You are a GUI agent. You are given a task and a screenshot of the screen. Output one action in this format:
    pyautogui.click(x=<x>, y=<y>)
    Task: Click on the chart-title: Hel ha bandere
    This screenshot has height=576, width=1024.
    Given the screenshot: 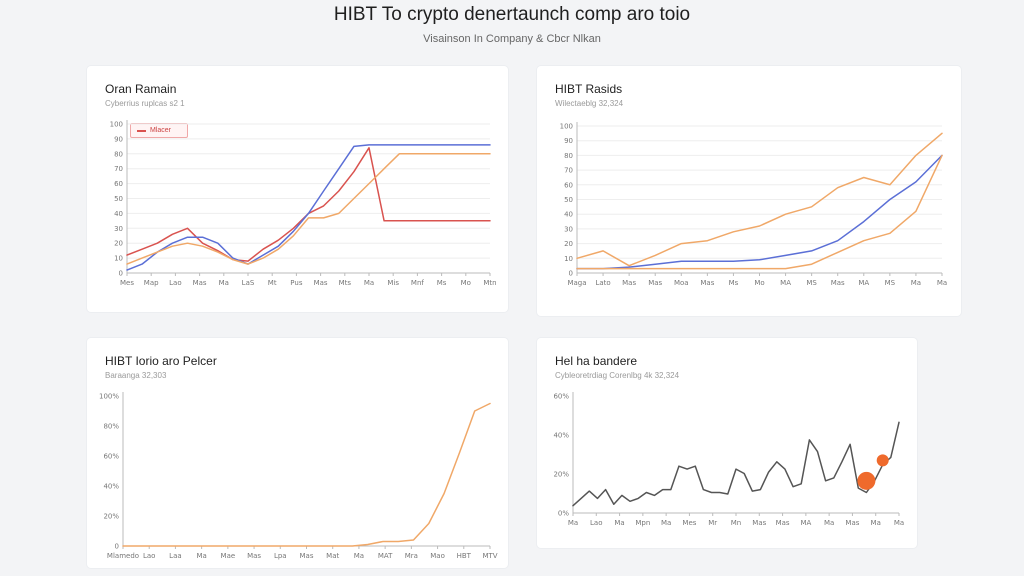 What is the action you would take?
    pyautogui.click(x=596, y=361)
    